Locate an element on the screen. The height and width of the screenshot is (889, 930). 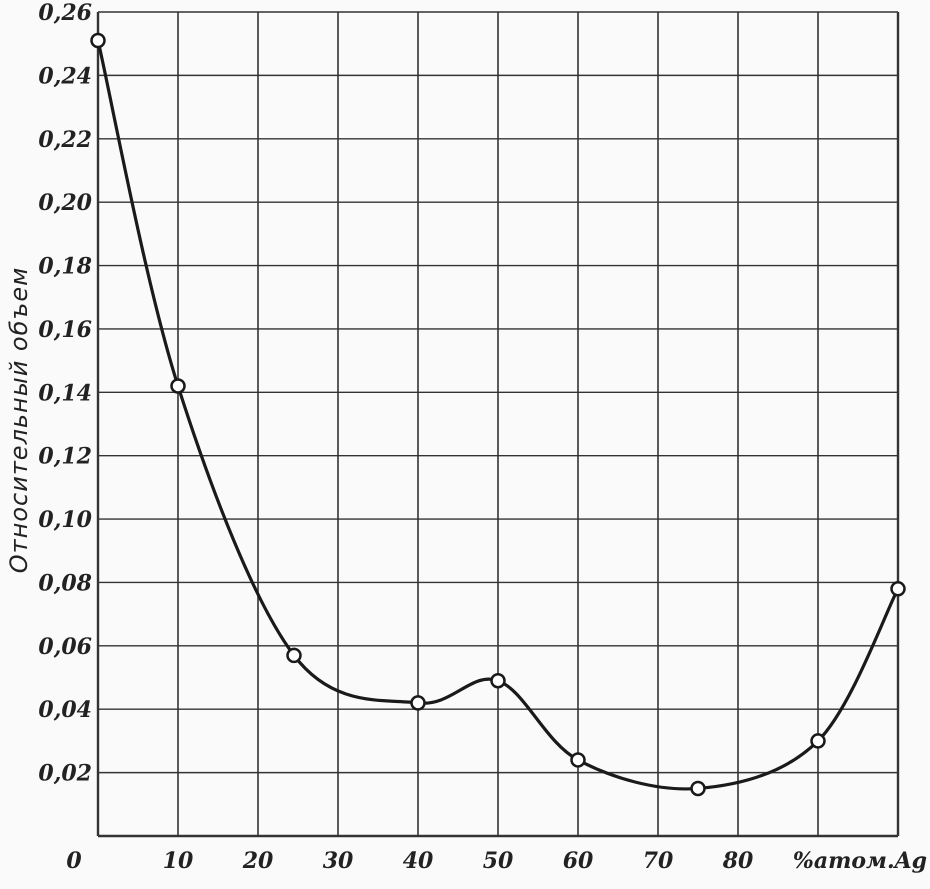
x-tick-labels: 0 10 20 30 40 50 60 70 80 is located at coordinates (410, 861).